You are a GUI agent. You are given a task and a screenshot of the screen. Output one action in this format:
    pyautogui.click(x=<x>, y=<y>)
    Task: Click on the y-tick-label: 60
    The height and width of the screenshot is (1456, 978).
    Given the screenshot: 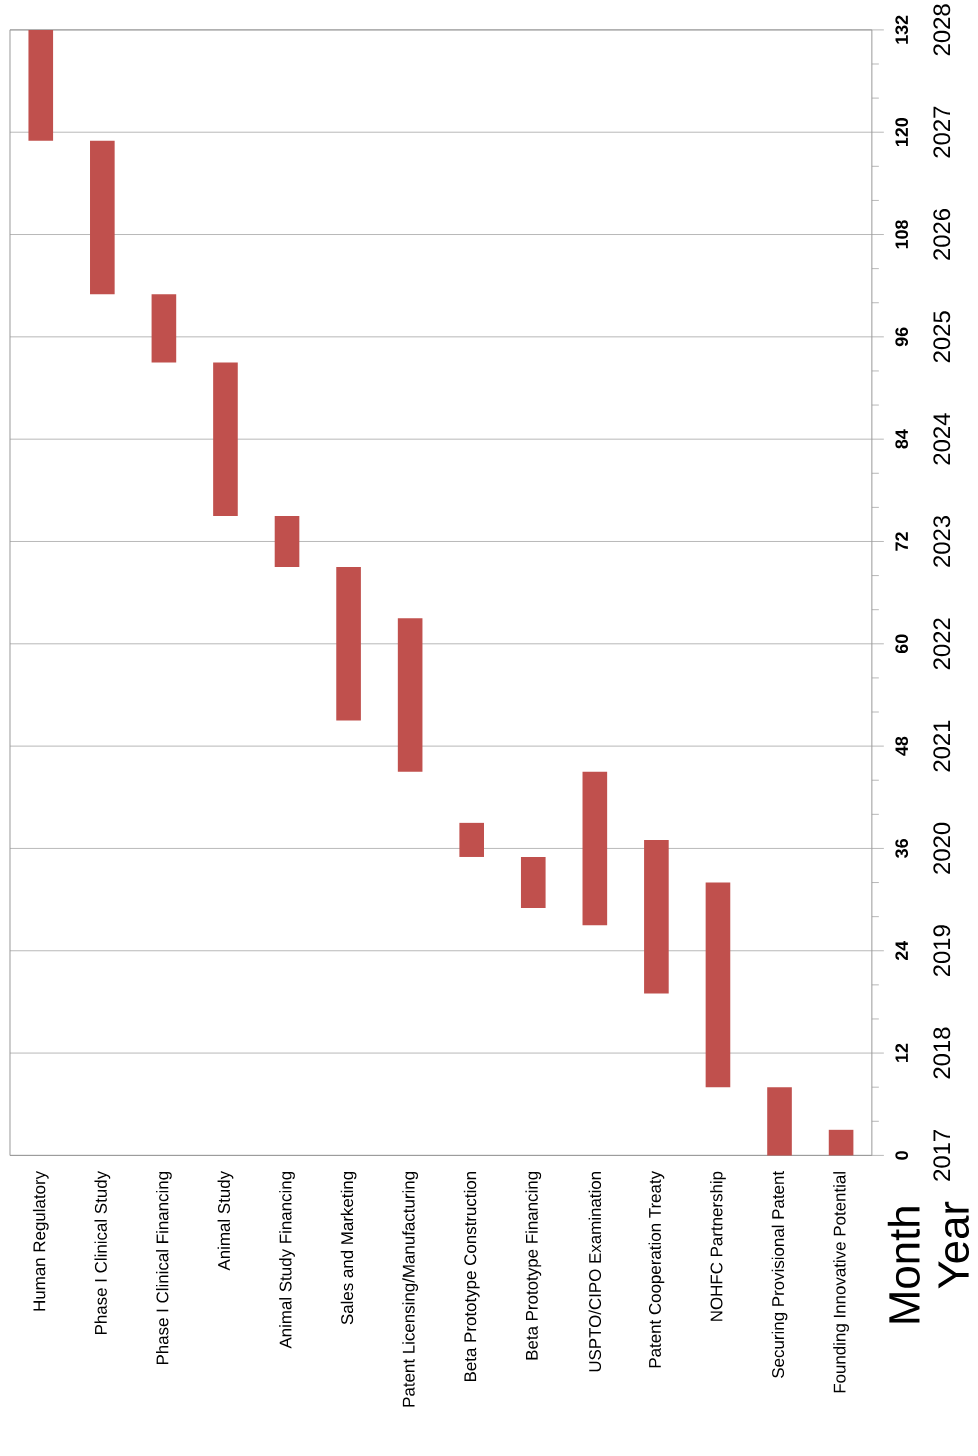 What is the action you would take?
    pyautogui.click(x=902, y=644)
    